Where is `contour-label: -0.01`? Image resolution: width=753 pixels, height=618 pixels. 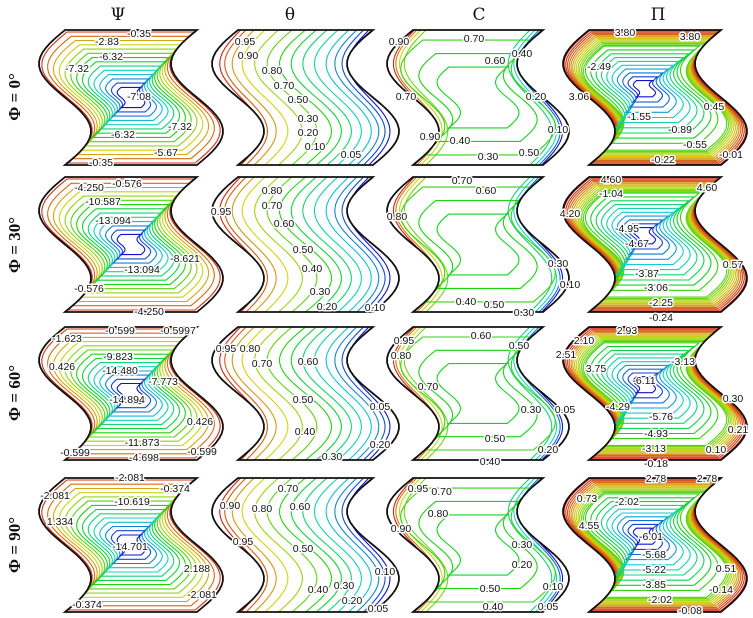 contour-label: -0.01 is located at coordinates (731, 155).